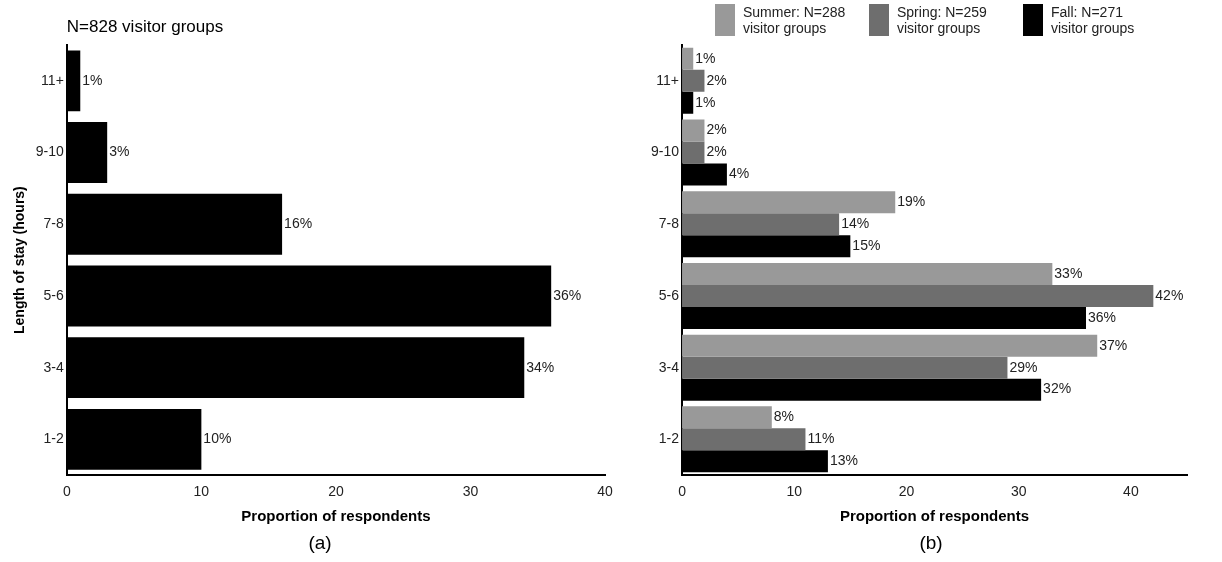  Describe the element at coordinates (911, 201) in the screenshot. I see `data-label: 19%` at that location.